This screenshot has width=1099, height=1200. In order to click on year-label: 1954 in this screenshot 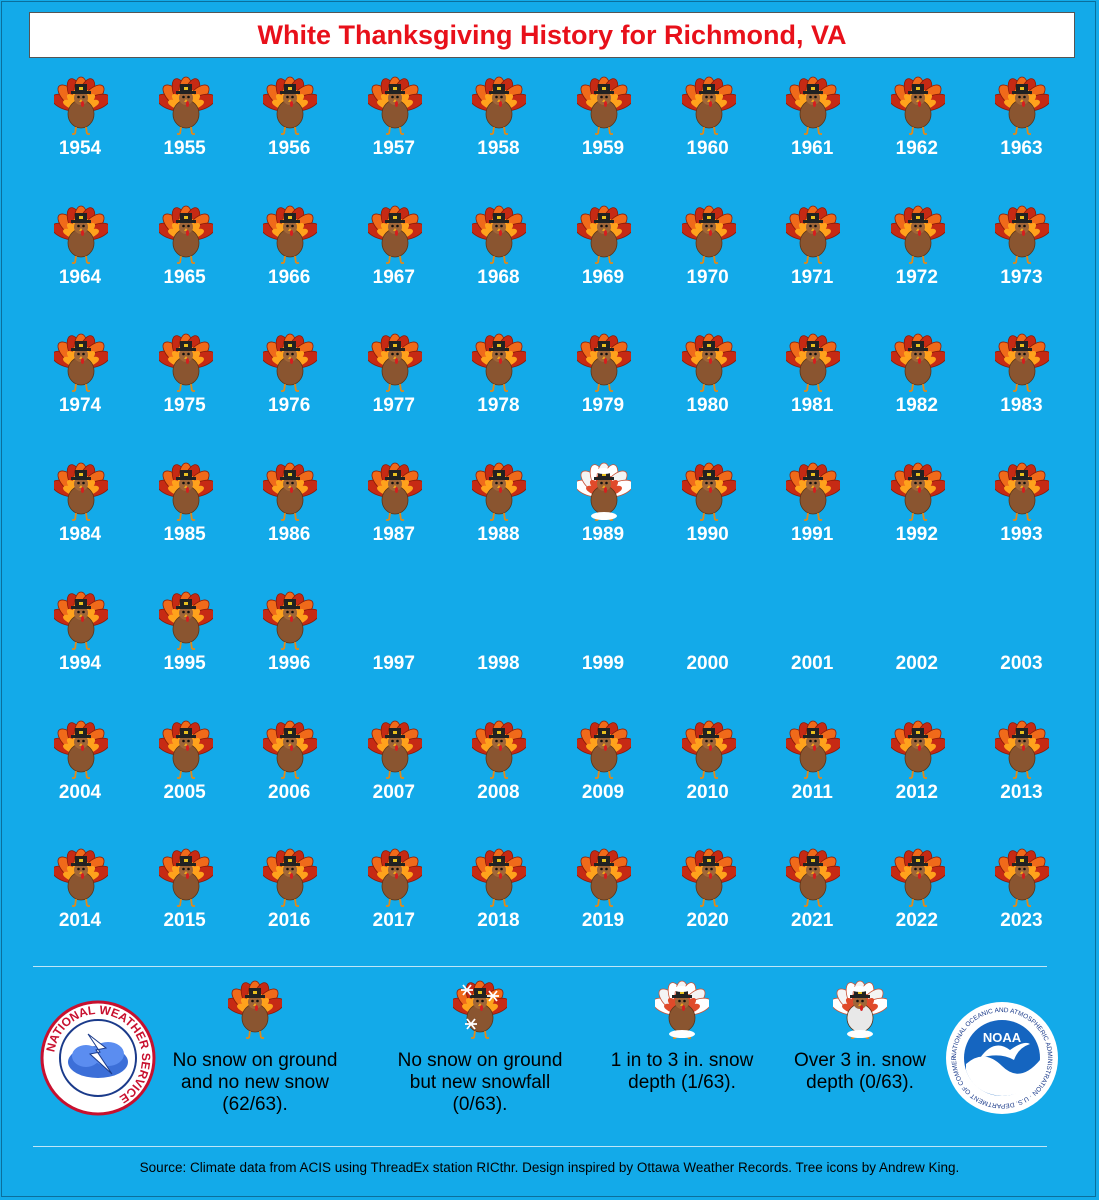, I will do `click(80, 148)`.